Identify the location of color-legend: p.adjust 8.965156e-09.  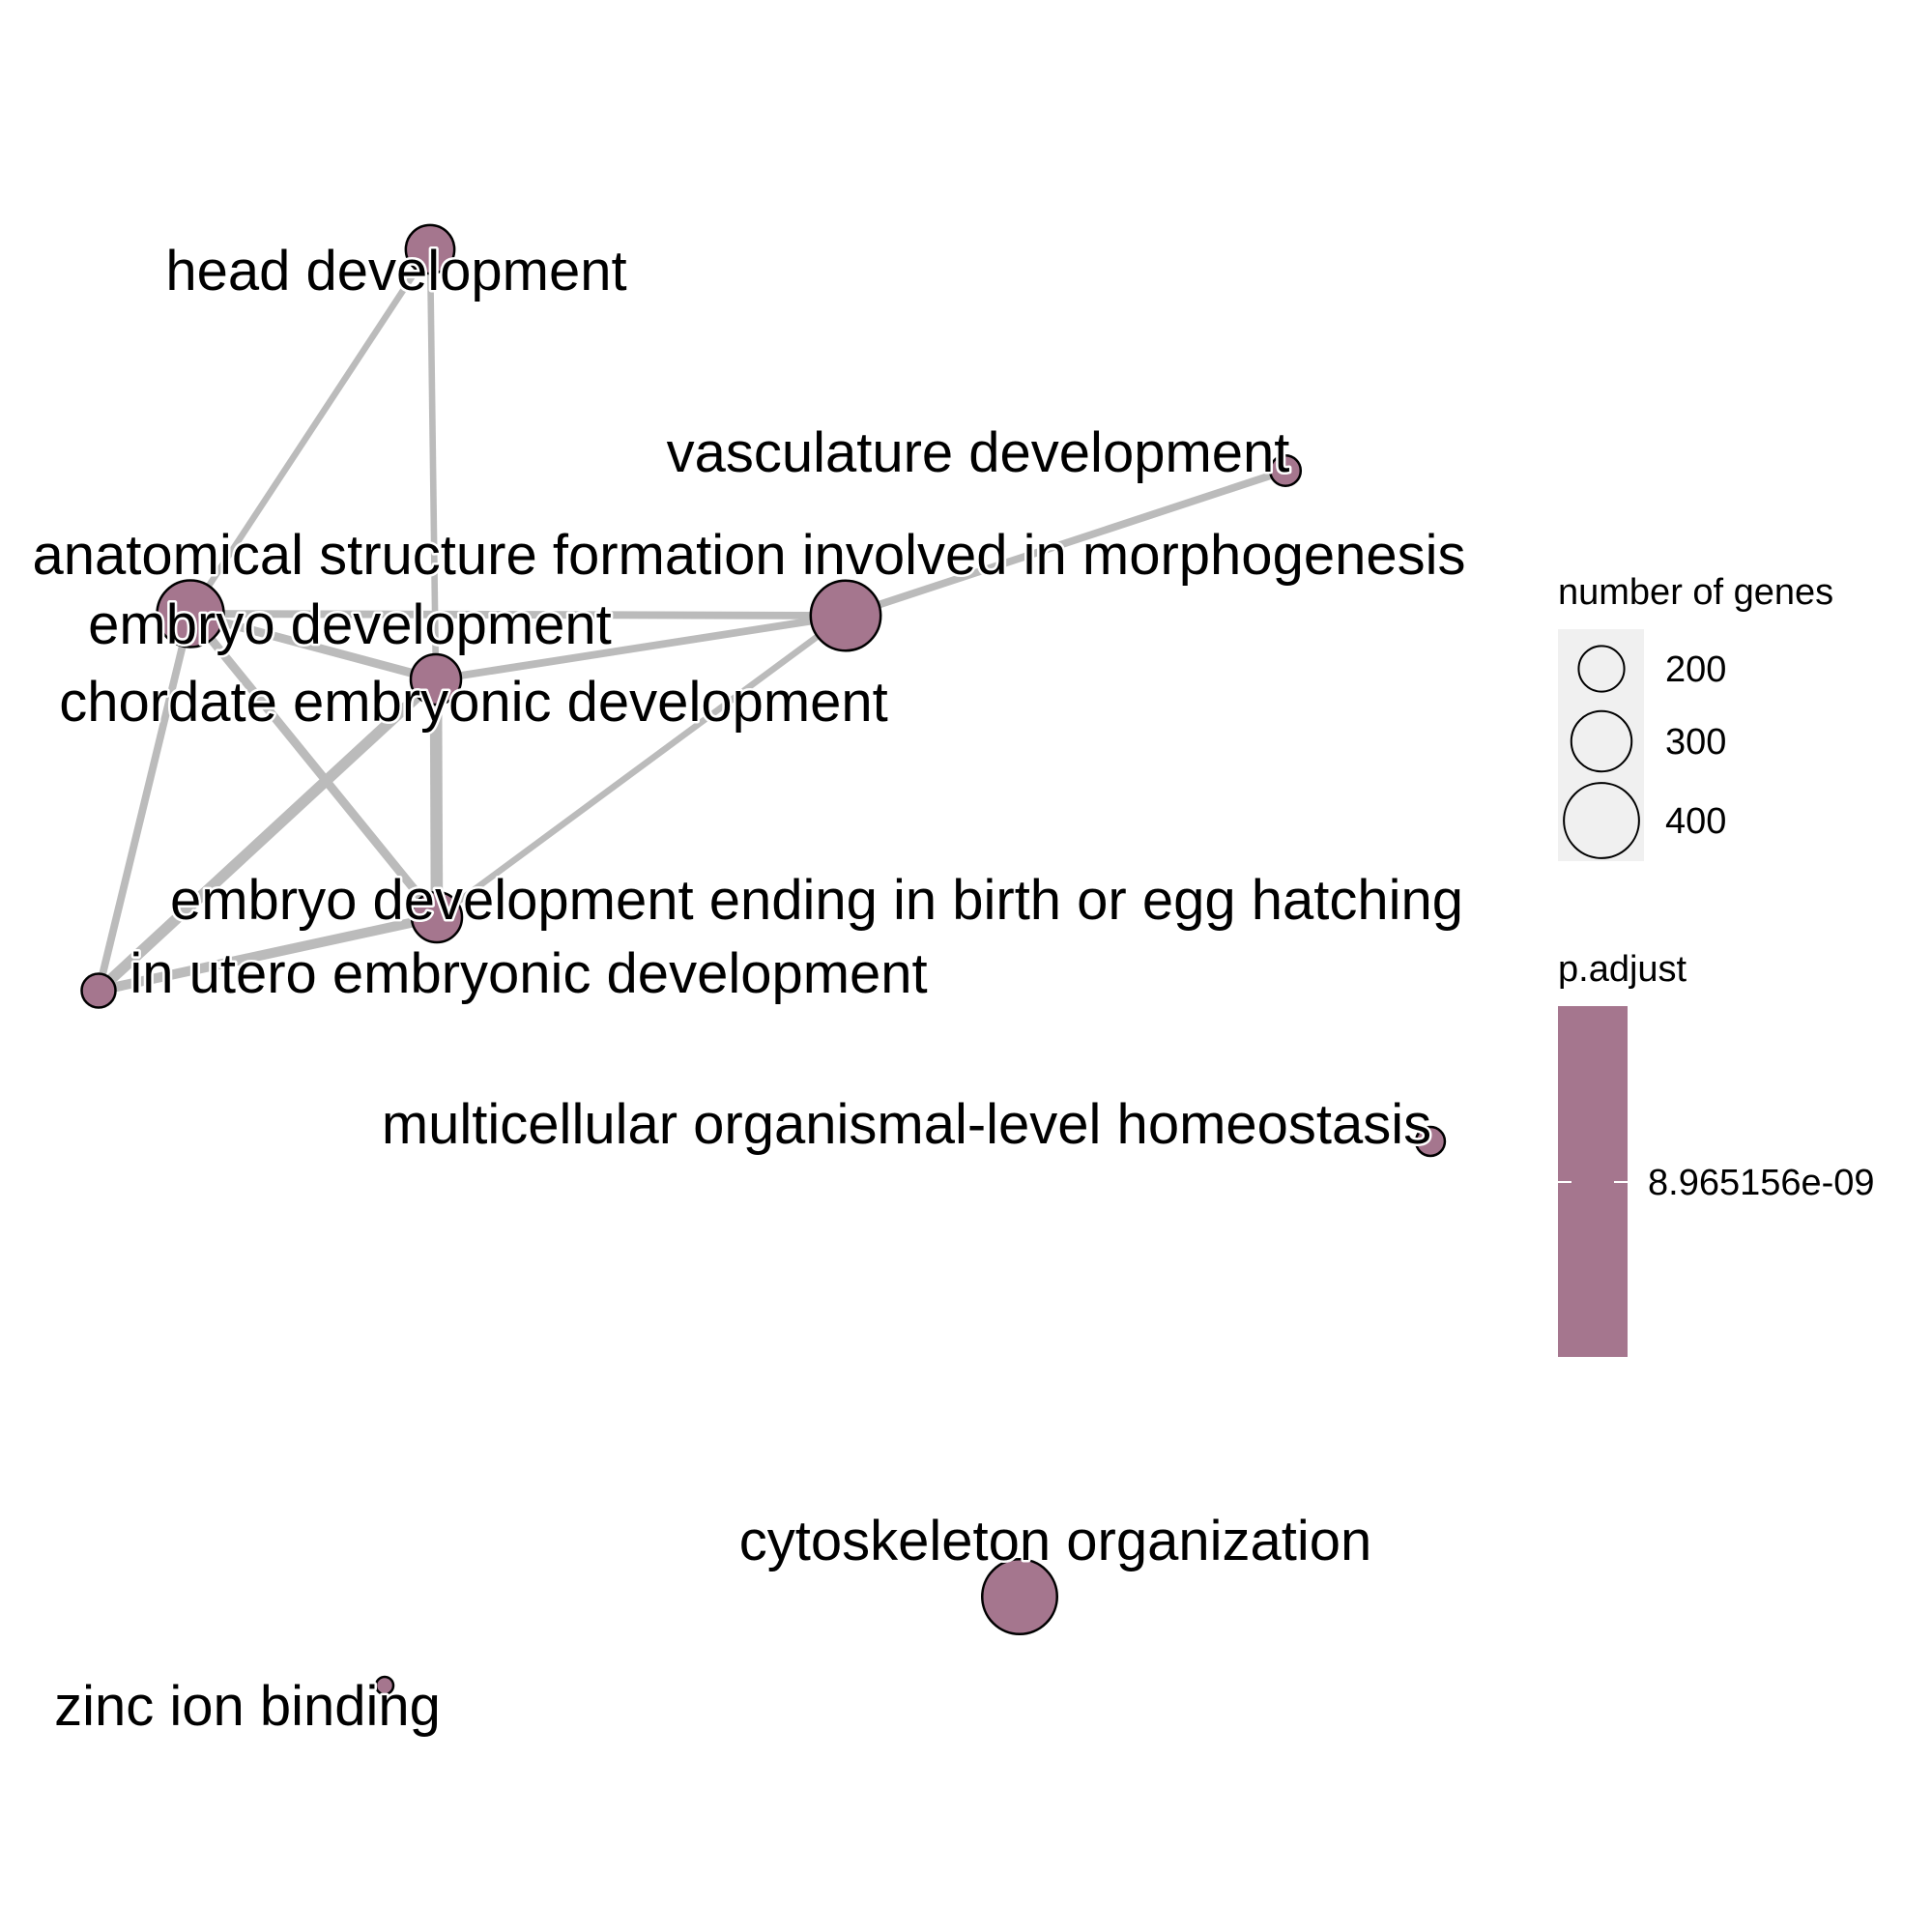
(1716, 1153).